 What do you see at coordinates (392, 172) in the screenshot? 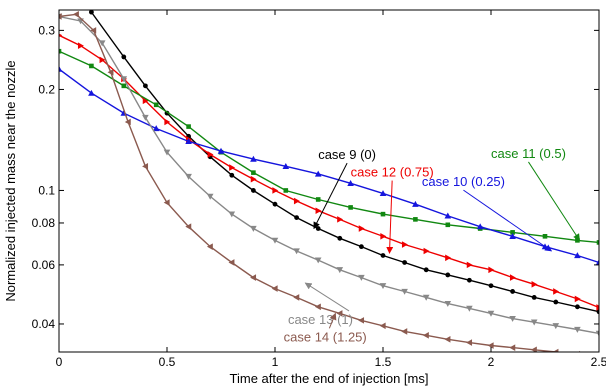
I see `series-label: case 12 (0.75)` at bounding box center [392, 172].